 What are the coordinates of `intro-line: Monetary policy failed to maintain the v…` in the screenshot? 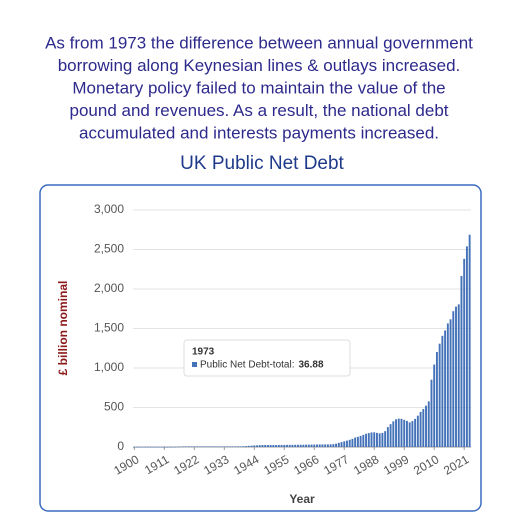 It's located at (258, 87).